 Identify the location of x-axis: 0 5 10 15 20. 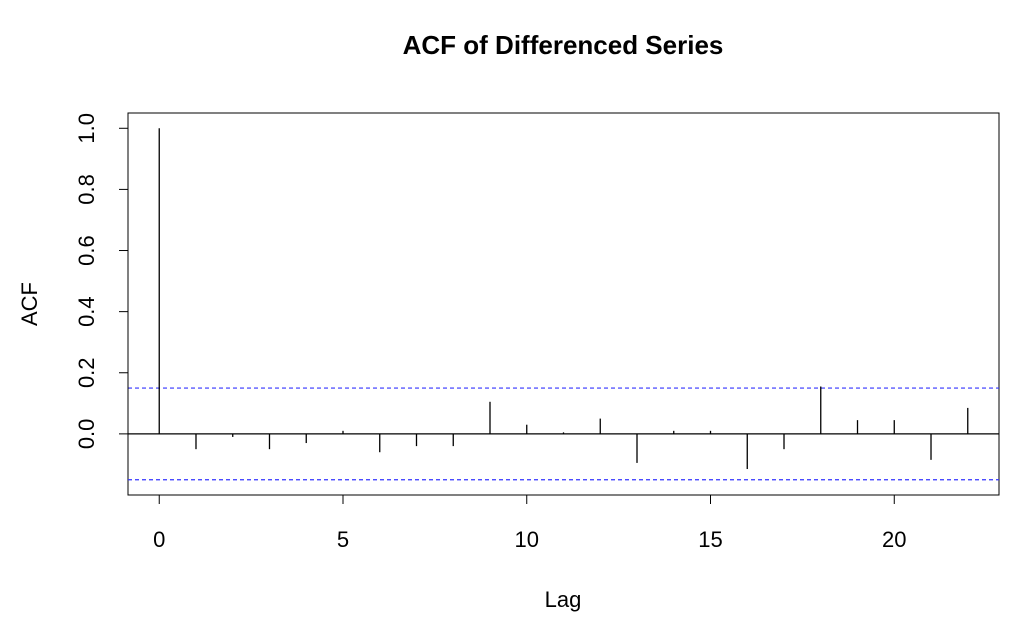
(530, 523).